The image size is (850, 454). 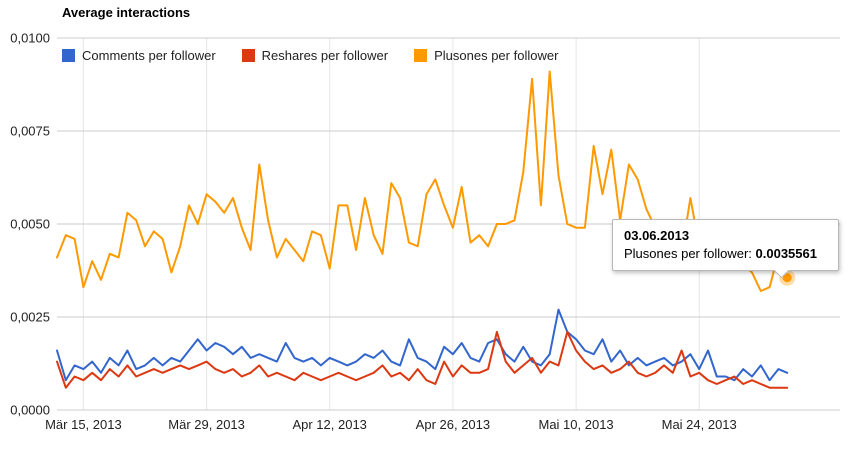 I want to click on legend-item-comments: Comments per follower, so click(x=139, y=55).